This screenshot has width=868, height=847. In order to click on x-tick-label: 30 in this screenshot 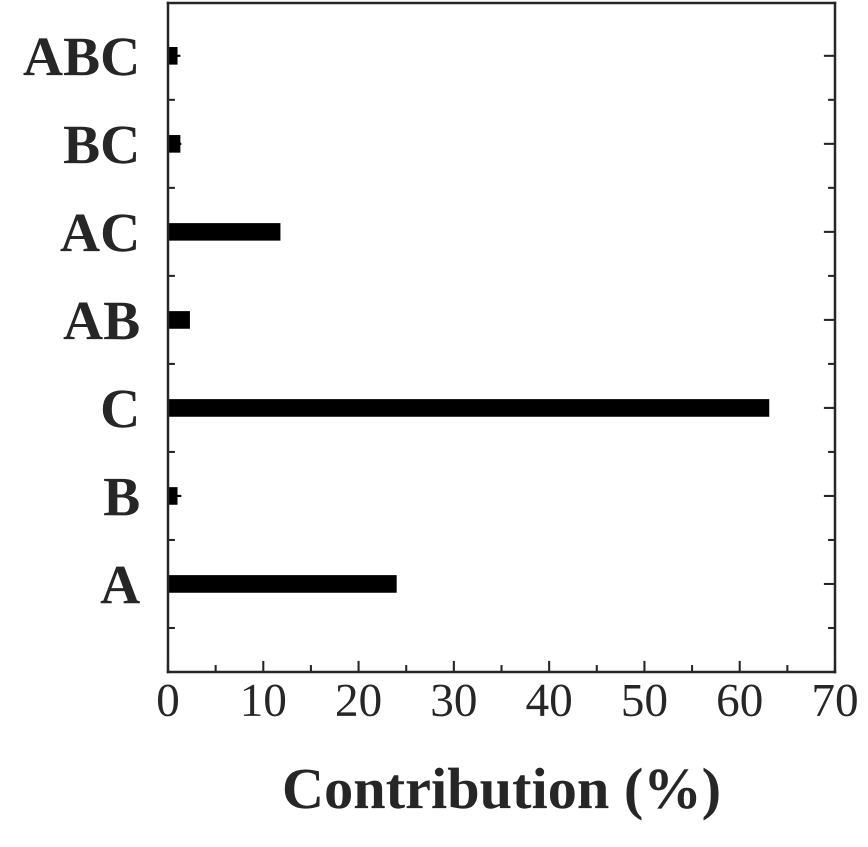, I will do `click(454, 700)`.